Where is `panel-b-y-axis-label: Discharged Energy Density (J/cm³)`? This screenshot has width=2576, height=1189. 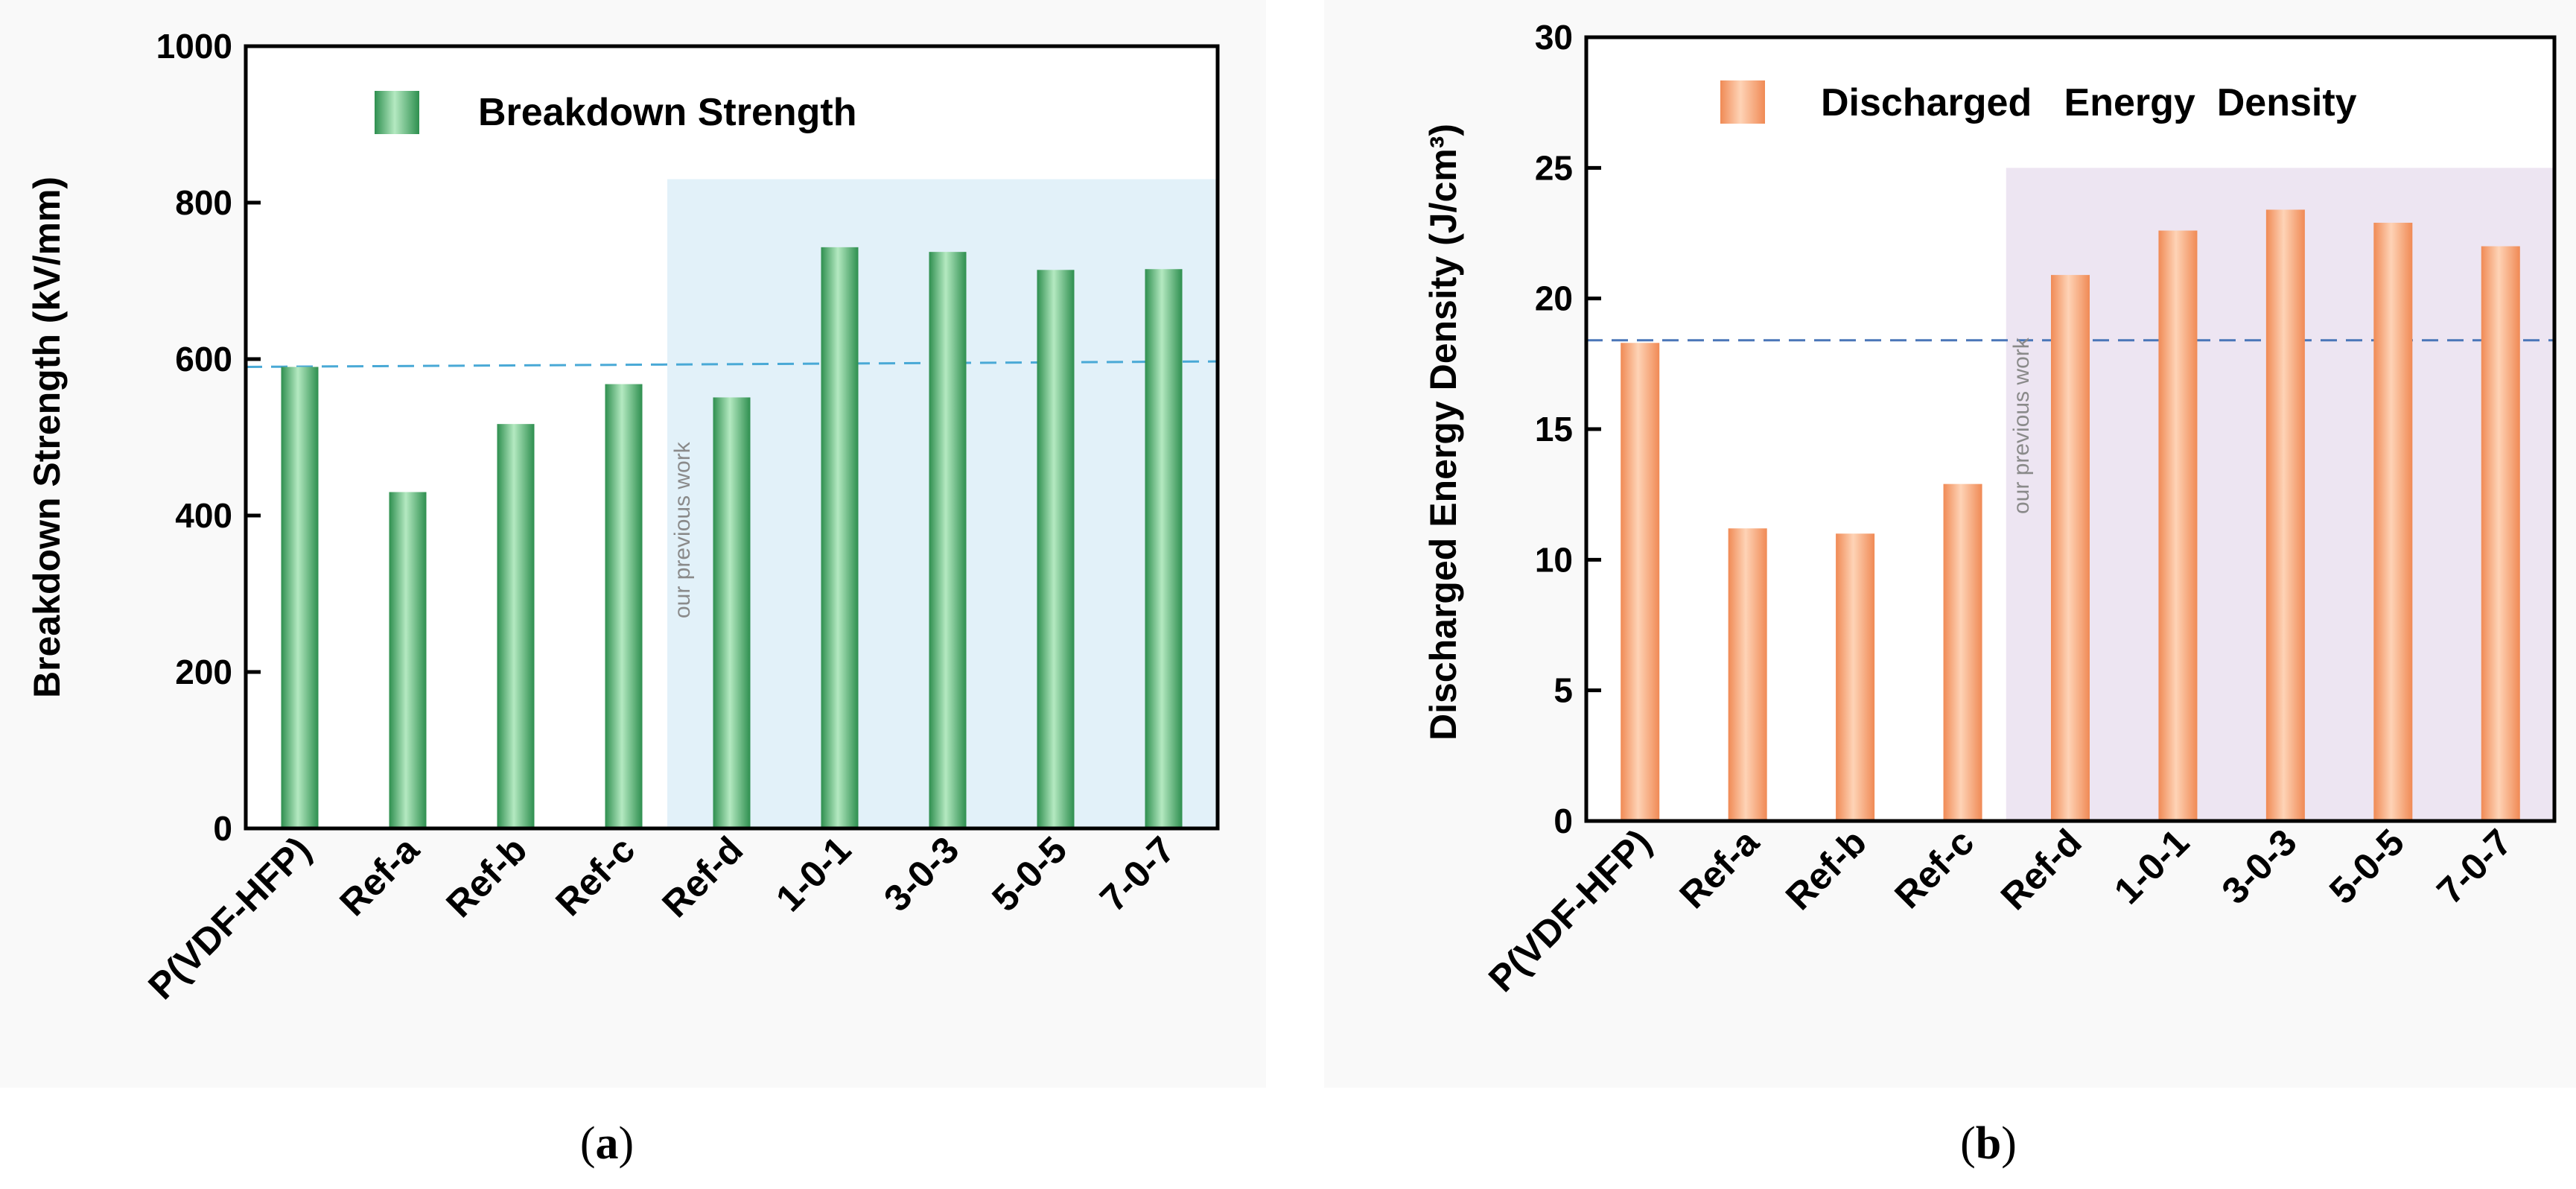 panel-b-y-axis-label: Discharged Energy Density (J/cm³) is located at coordinates (1443, 432).